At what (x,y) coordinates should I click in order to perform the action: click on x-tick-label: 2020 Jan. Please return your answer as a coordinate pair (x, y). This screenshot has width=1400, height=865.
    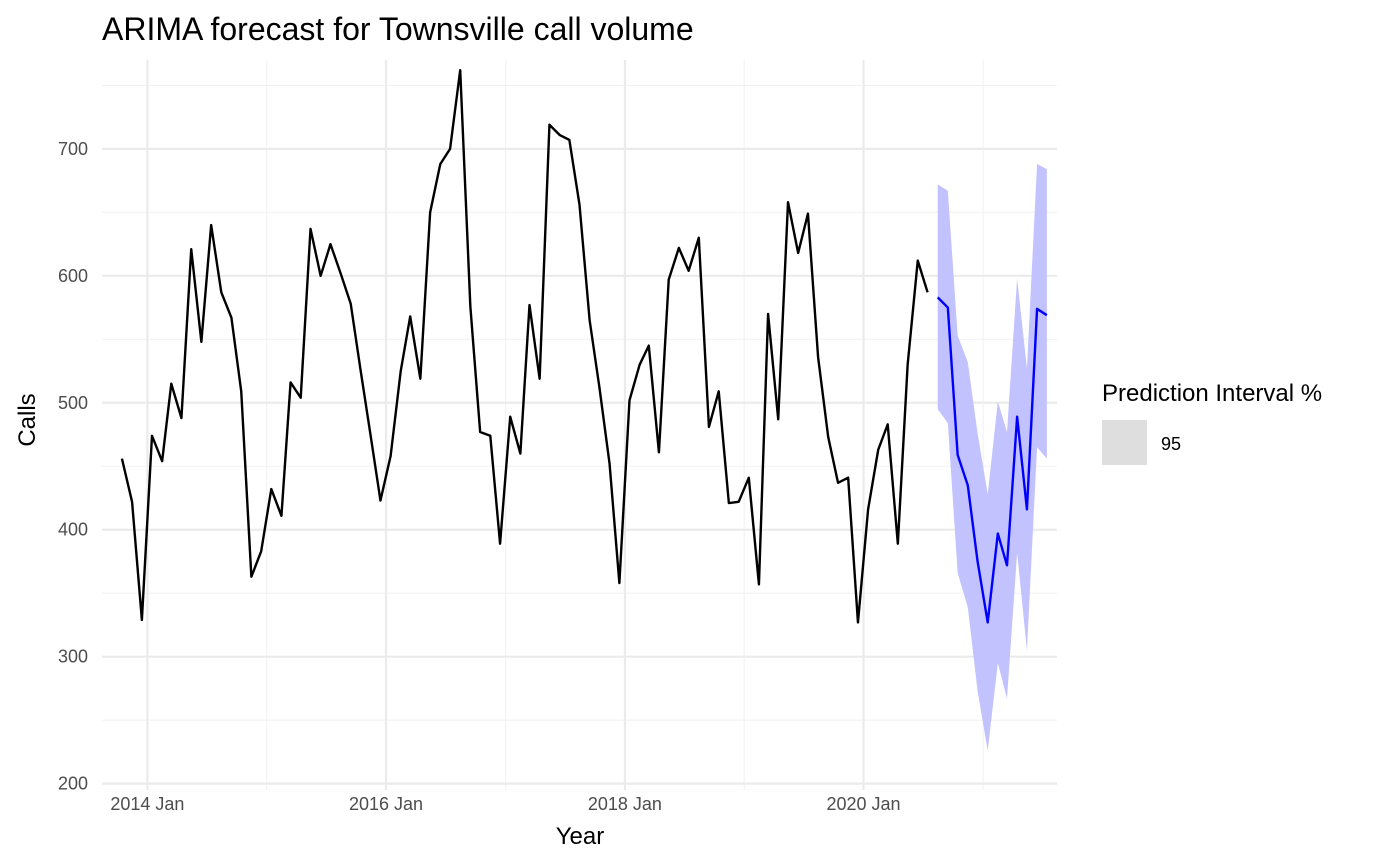
    Looking at the image, I should click on (863, 804).